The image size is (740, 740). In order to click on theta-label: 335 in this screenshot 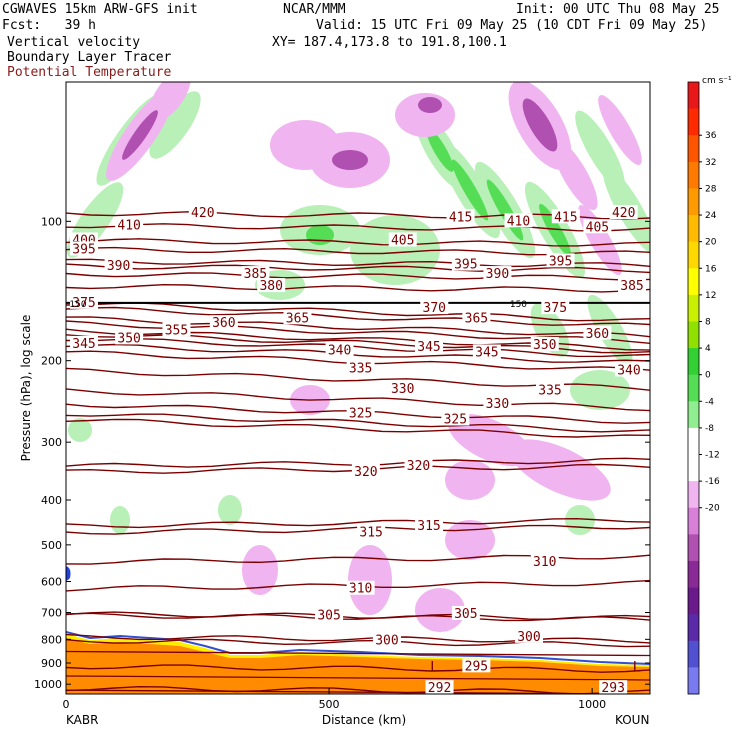, I will do `click(549, 391)`.